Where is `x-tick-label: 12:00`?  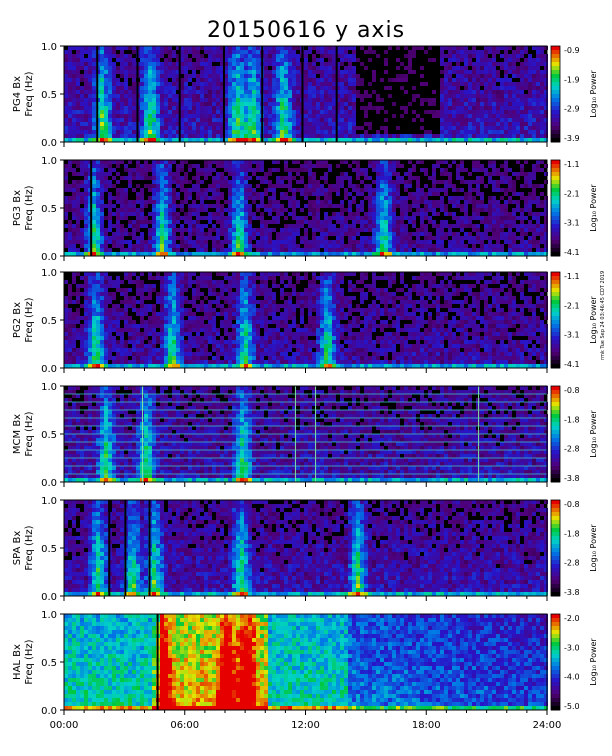
x-tick-label: 12:00 is located at coordinates (305, 725).